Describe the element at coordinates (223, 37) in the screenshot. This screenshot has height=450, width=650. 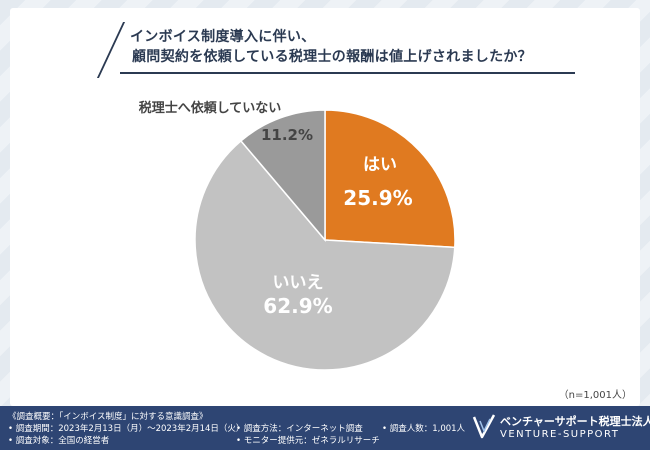
I see `title-line-1: インボイス制度導入に伴い、` at that location.